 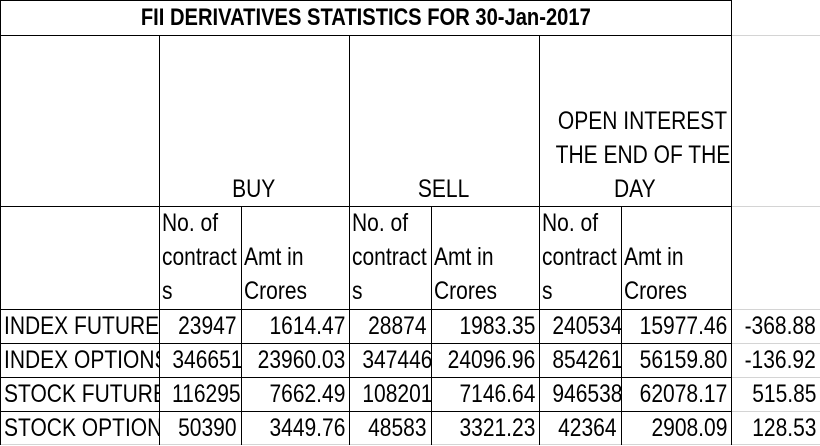 I want to click on header-sell: SELL, so click(x=444, y=189).